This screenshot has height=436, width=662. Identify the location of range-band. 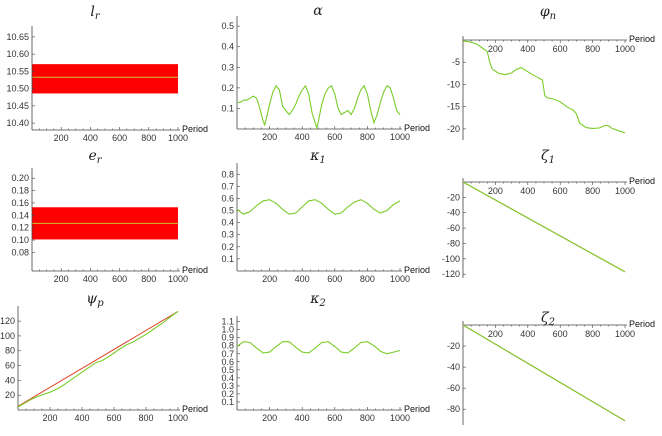
(105, 79).